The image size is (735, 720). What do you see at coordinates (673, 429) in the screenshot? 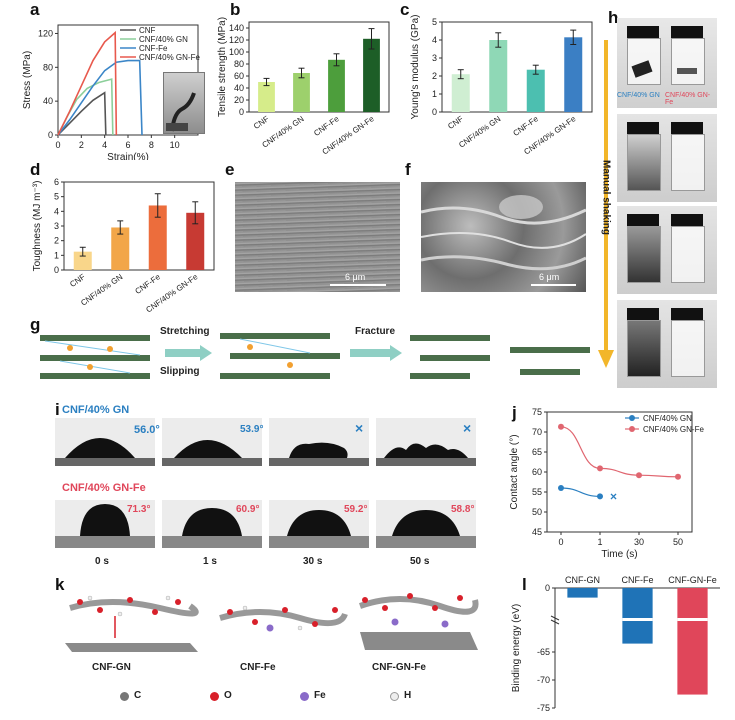
I see `legend-label: CNF/40% GN-Fe` at bounding box center [673, 429].